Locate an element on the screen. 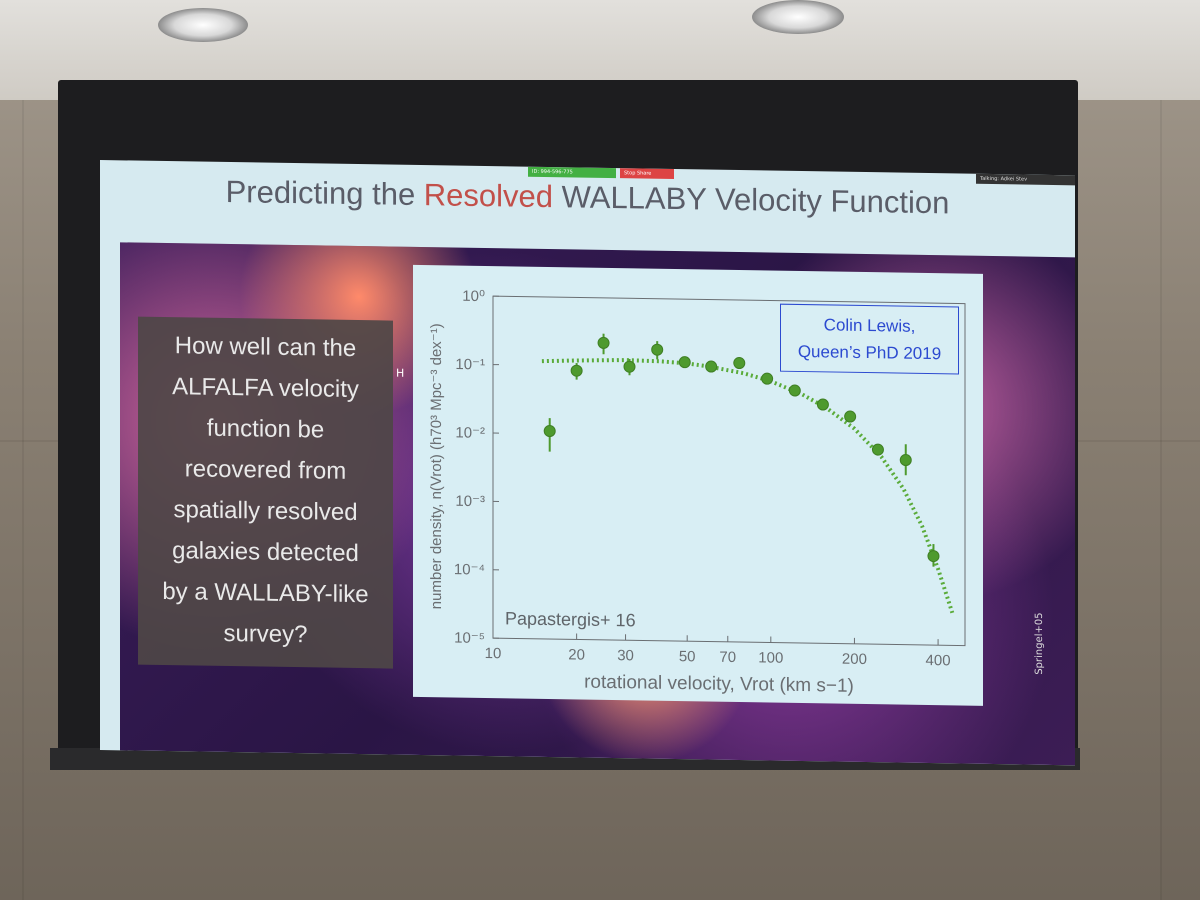 The width and height of the screenshot is (1200, 900). stop-share-button: Stop Share is located at coordinates (647, 174).